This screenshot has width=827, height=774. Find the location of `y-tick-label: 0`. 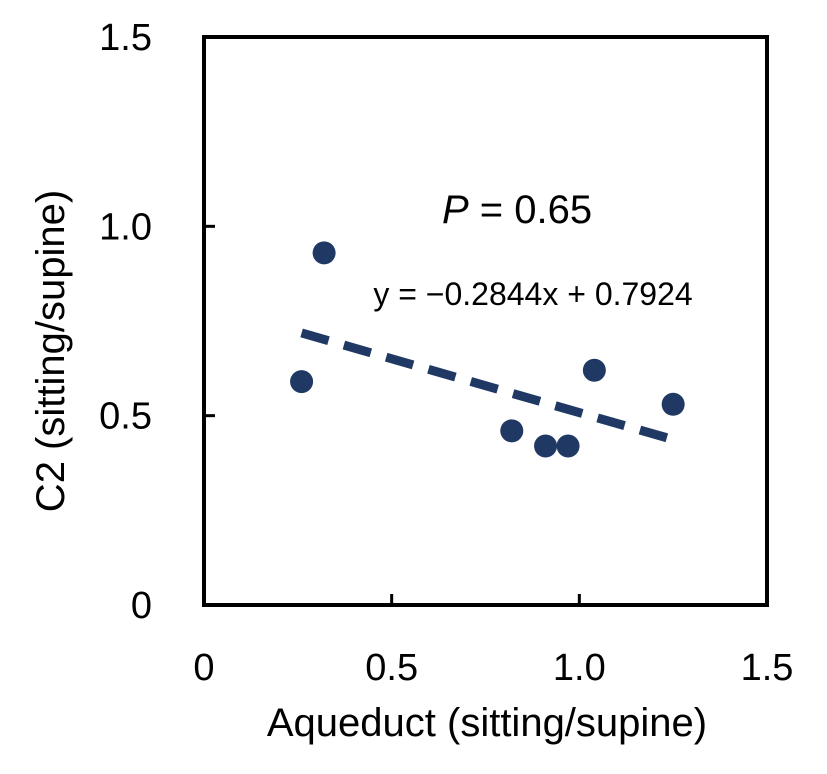

y-tick-label: 0 is located at coordinates (141, 606).